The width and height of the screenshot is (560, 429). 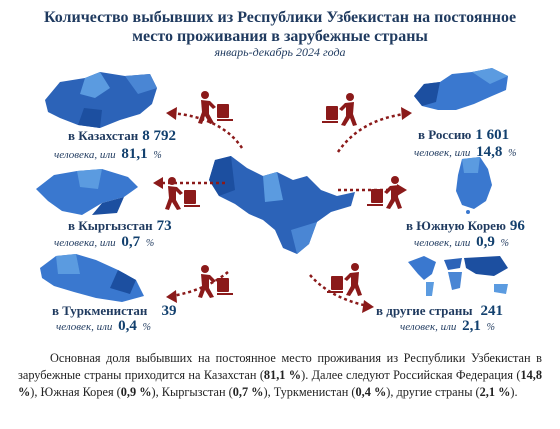 What do you see at coordinates (371, 132) in the screenshot?
I see `arrow-to-russia` at bounding box center [371, 132].